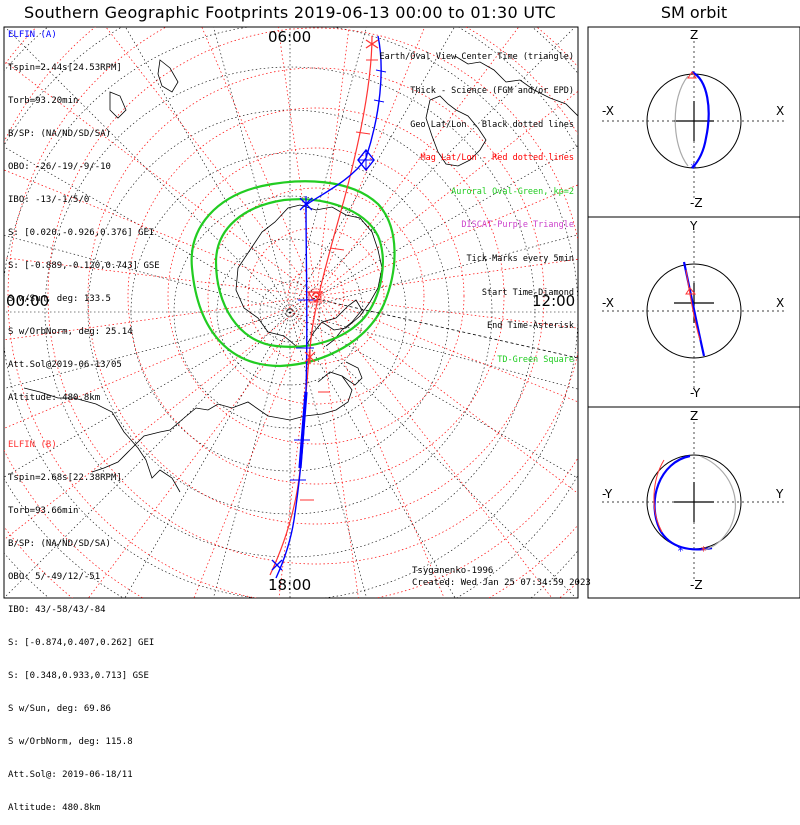  What do you see at coordinates (694, 121) in the screenshot?
I see `sm-panel-1-drawing: *` at bounding box center [694, 121].